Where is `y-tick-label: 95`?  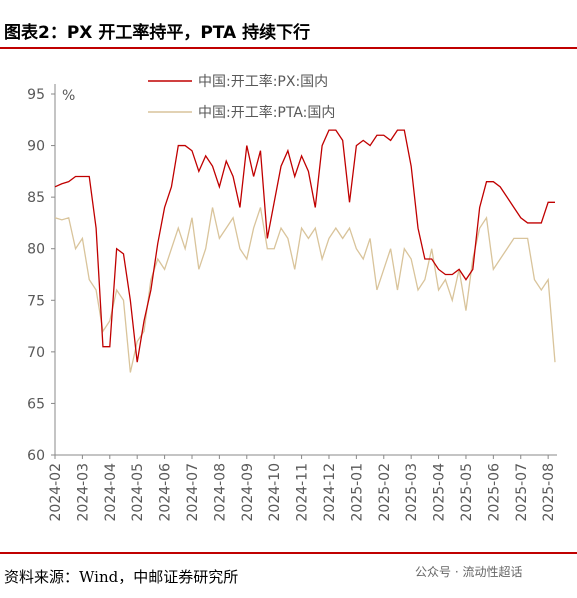 y-tick-label: 95 is located at coordinates (36, 95).